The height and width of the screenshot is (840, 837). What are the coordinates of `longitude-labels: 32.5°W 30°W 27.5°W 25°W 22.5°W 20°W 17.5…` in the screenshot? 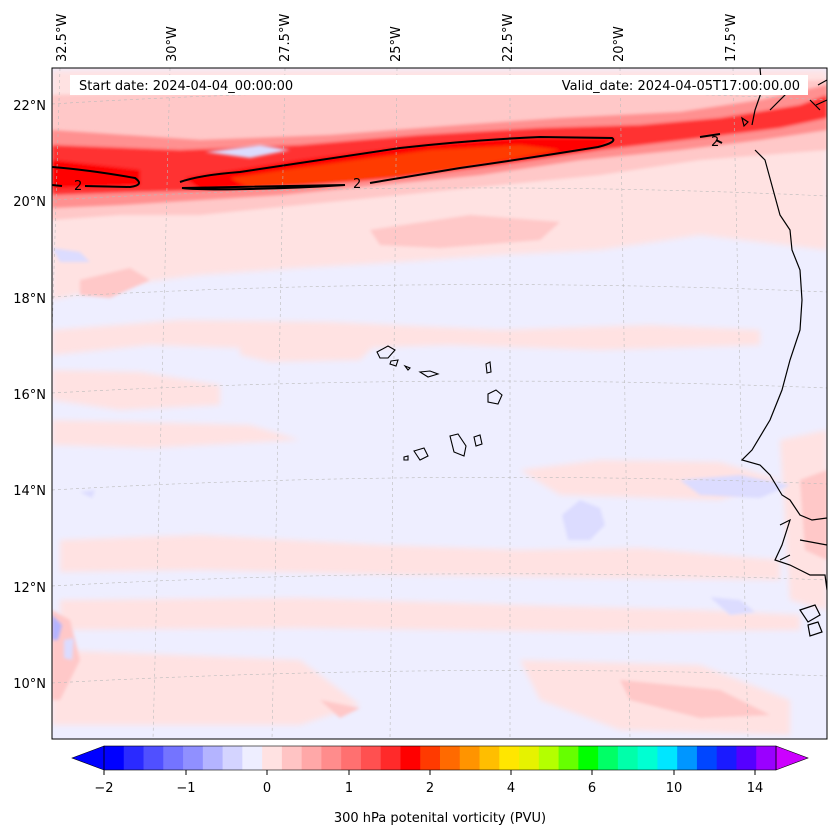 It's located at (397, 38).